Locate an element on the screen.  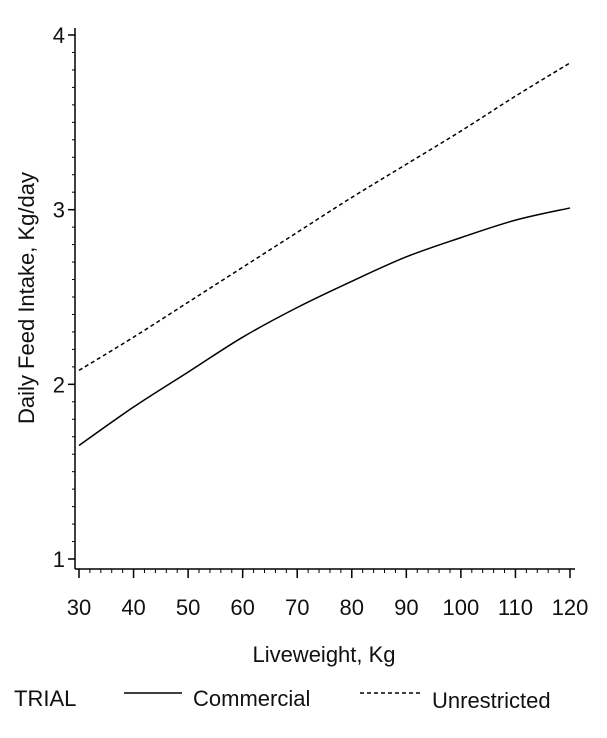
x-tick-label: 110 is located at coordinates (515, 607).